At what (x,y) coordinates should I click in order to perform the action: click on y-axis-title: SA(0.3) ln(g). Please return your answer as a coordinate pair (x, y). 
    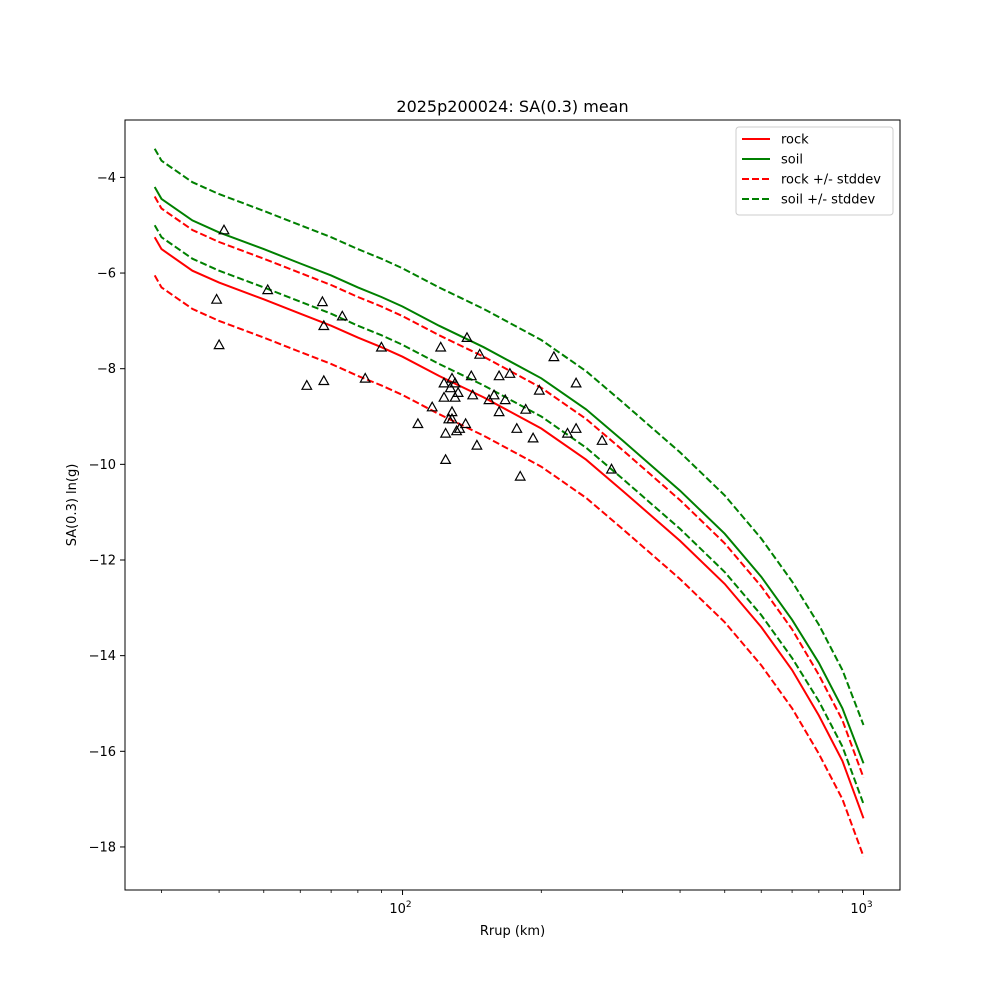
    Looking at the image, I should click on (72, 505).